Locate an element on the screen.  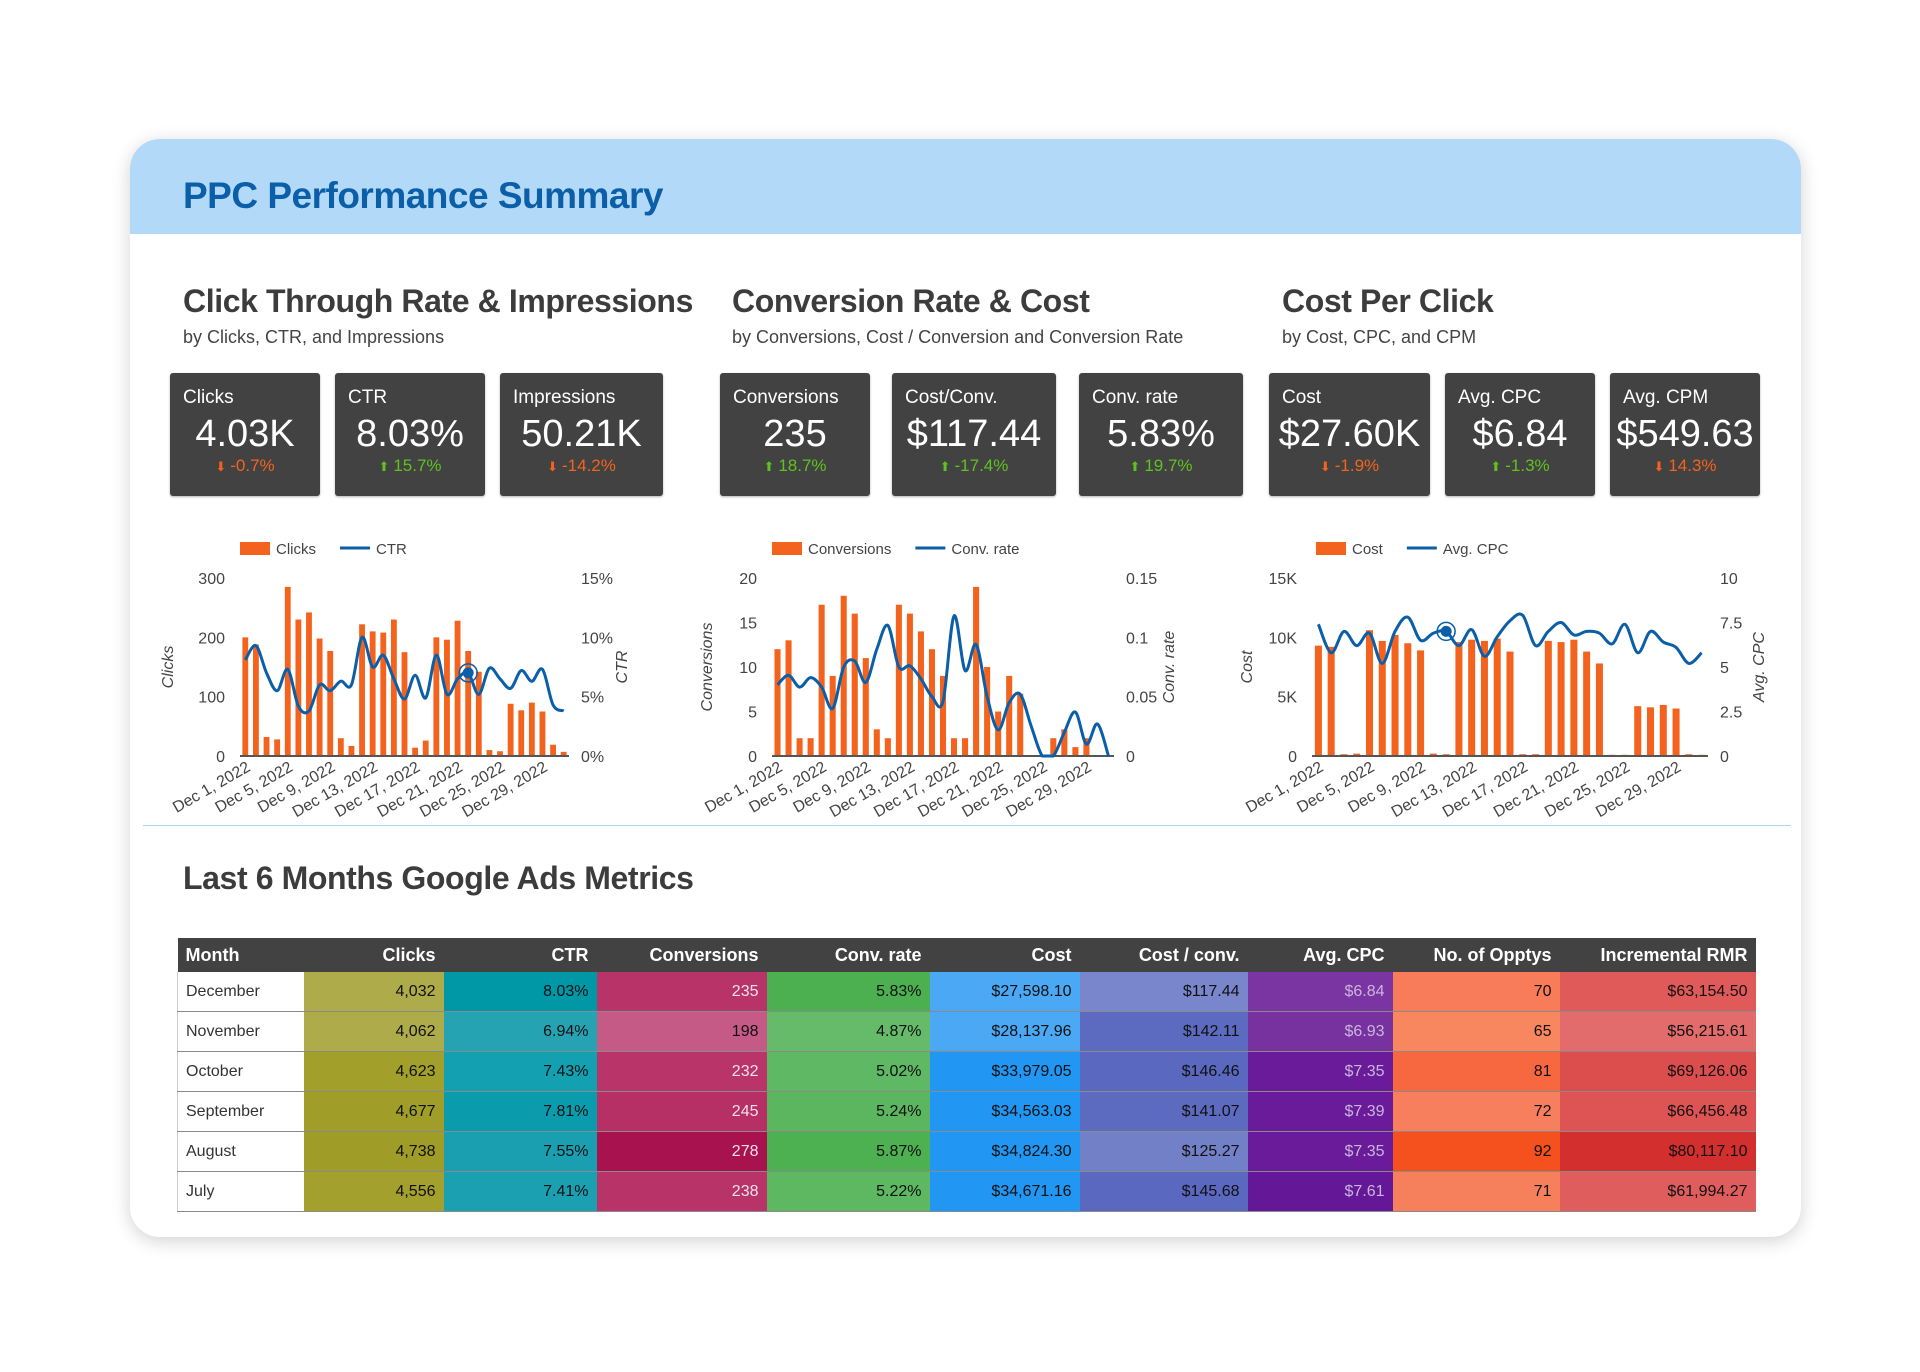
kpi-value: 5.83% is located at coordinates (1161, 434).